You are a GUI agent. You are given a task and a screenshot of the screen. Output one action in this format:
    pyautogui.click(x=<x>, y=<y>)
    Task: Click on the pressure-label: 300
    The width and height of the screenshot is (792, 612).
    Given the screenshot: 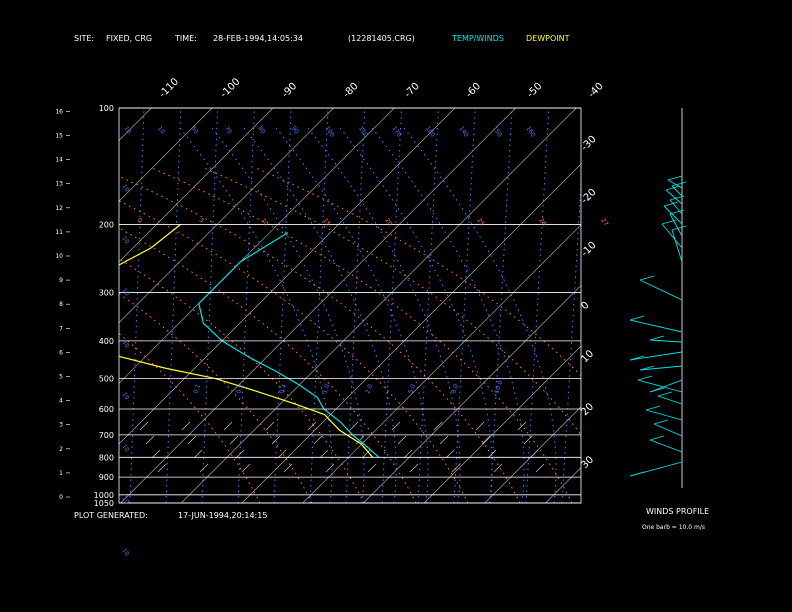 What is the action you would take?
    pyautogui.click(x=106, y=293)
    